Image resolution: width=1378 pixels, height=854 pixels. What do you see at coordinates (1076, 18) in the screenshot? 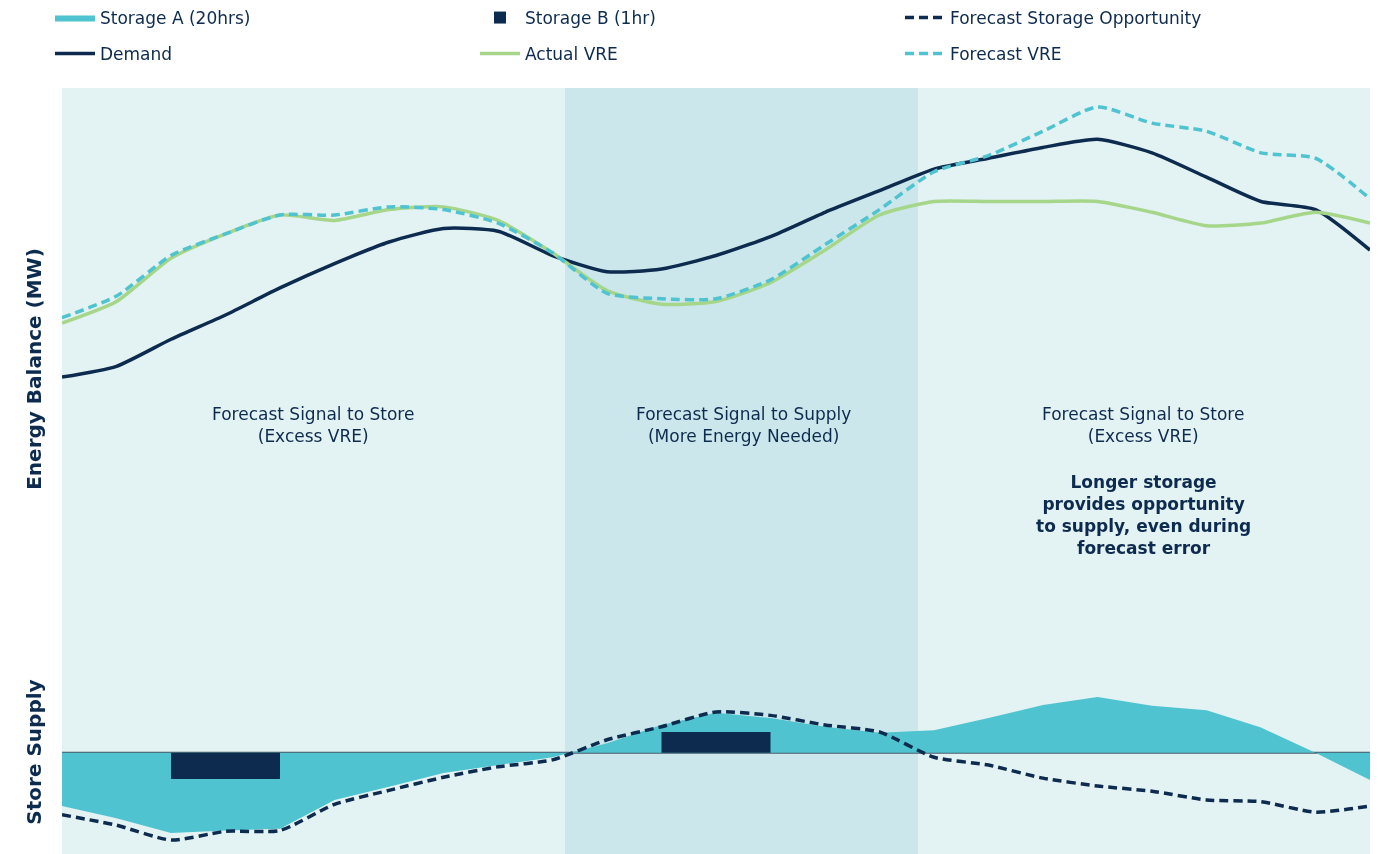
I see `legend-label: Forecast Storage Opportunity` at bounding box center [1076, 18].